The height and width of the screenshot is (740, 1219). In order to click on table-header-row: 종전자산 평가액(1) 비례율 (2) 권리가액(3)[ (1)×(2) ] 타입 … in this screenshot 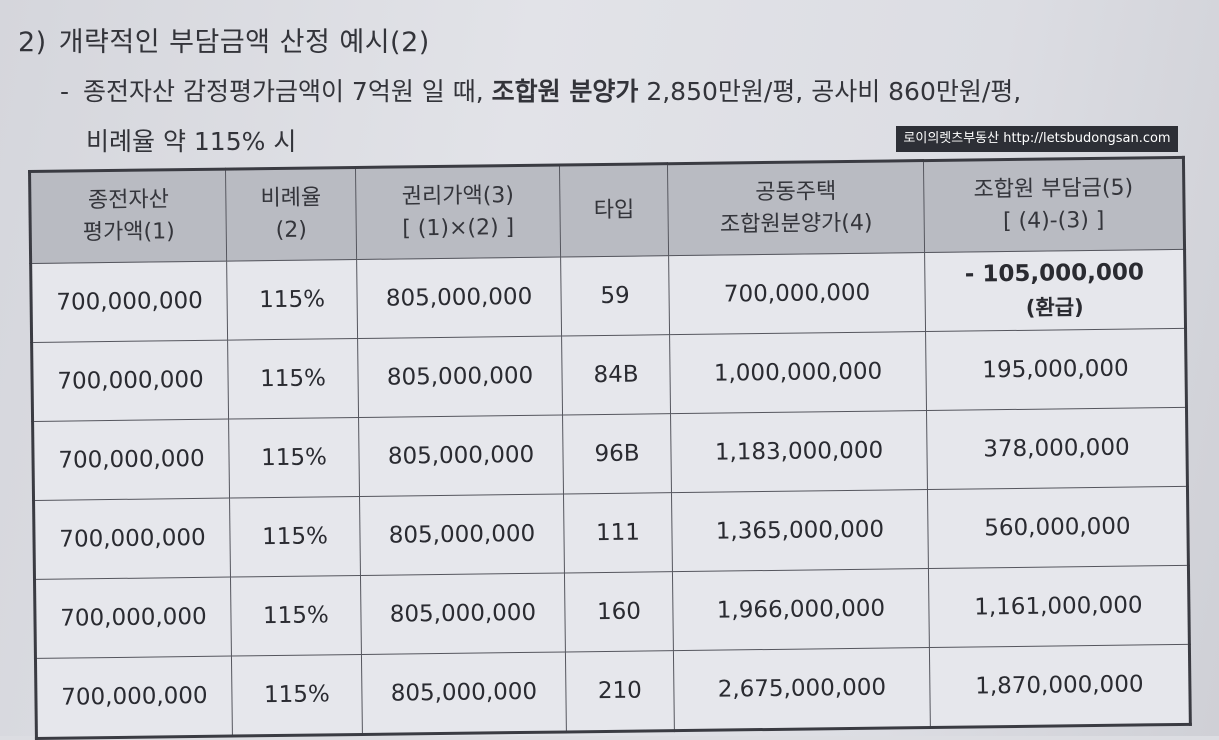, I will do `click(607, 210)`.